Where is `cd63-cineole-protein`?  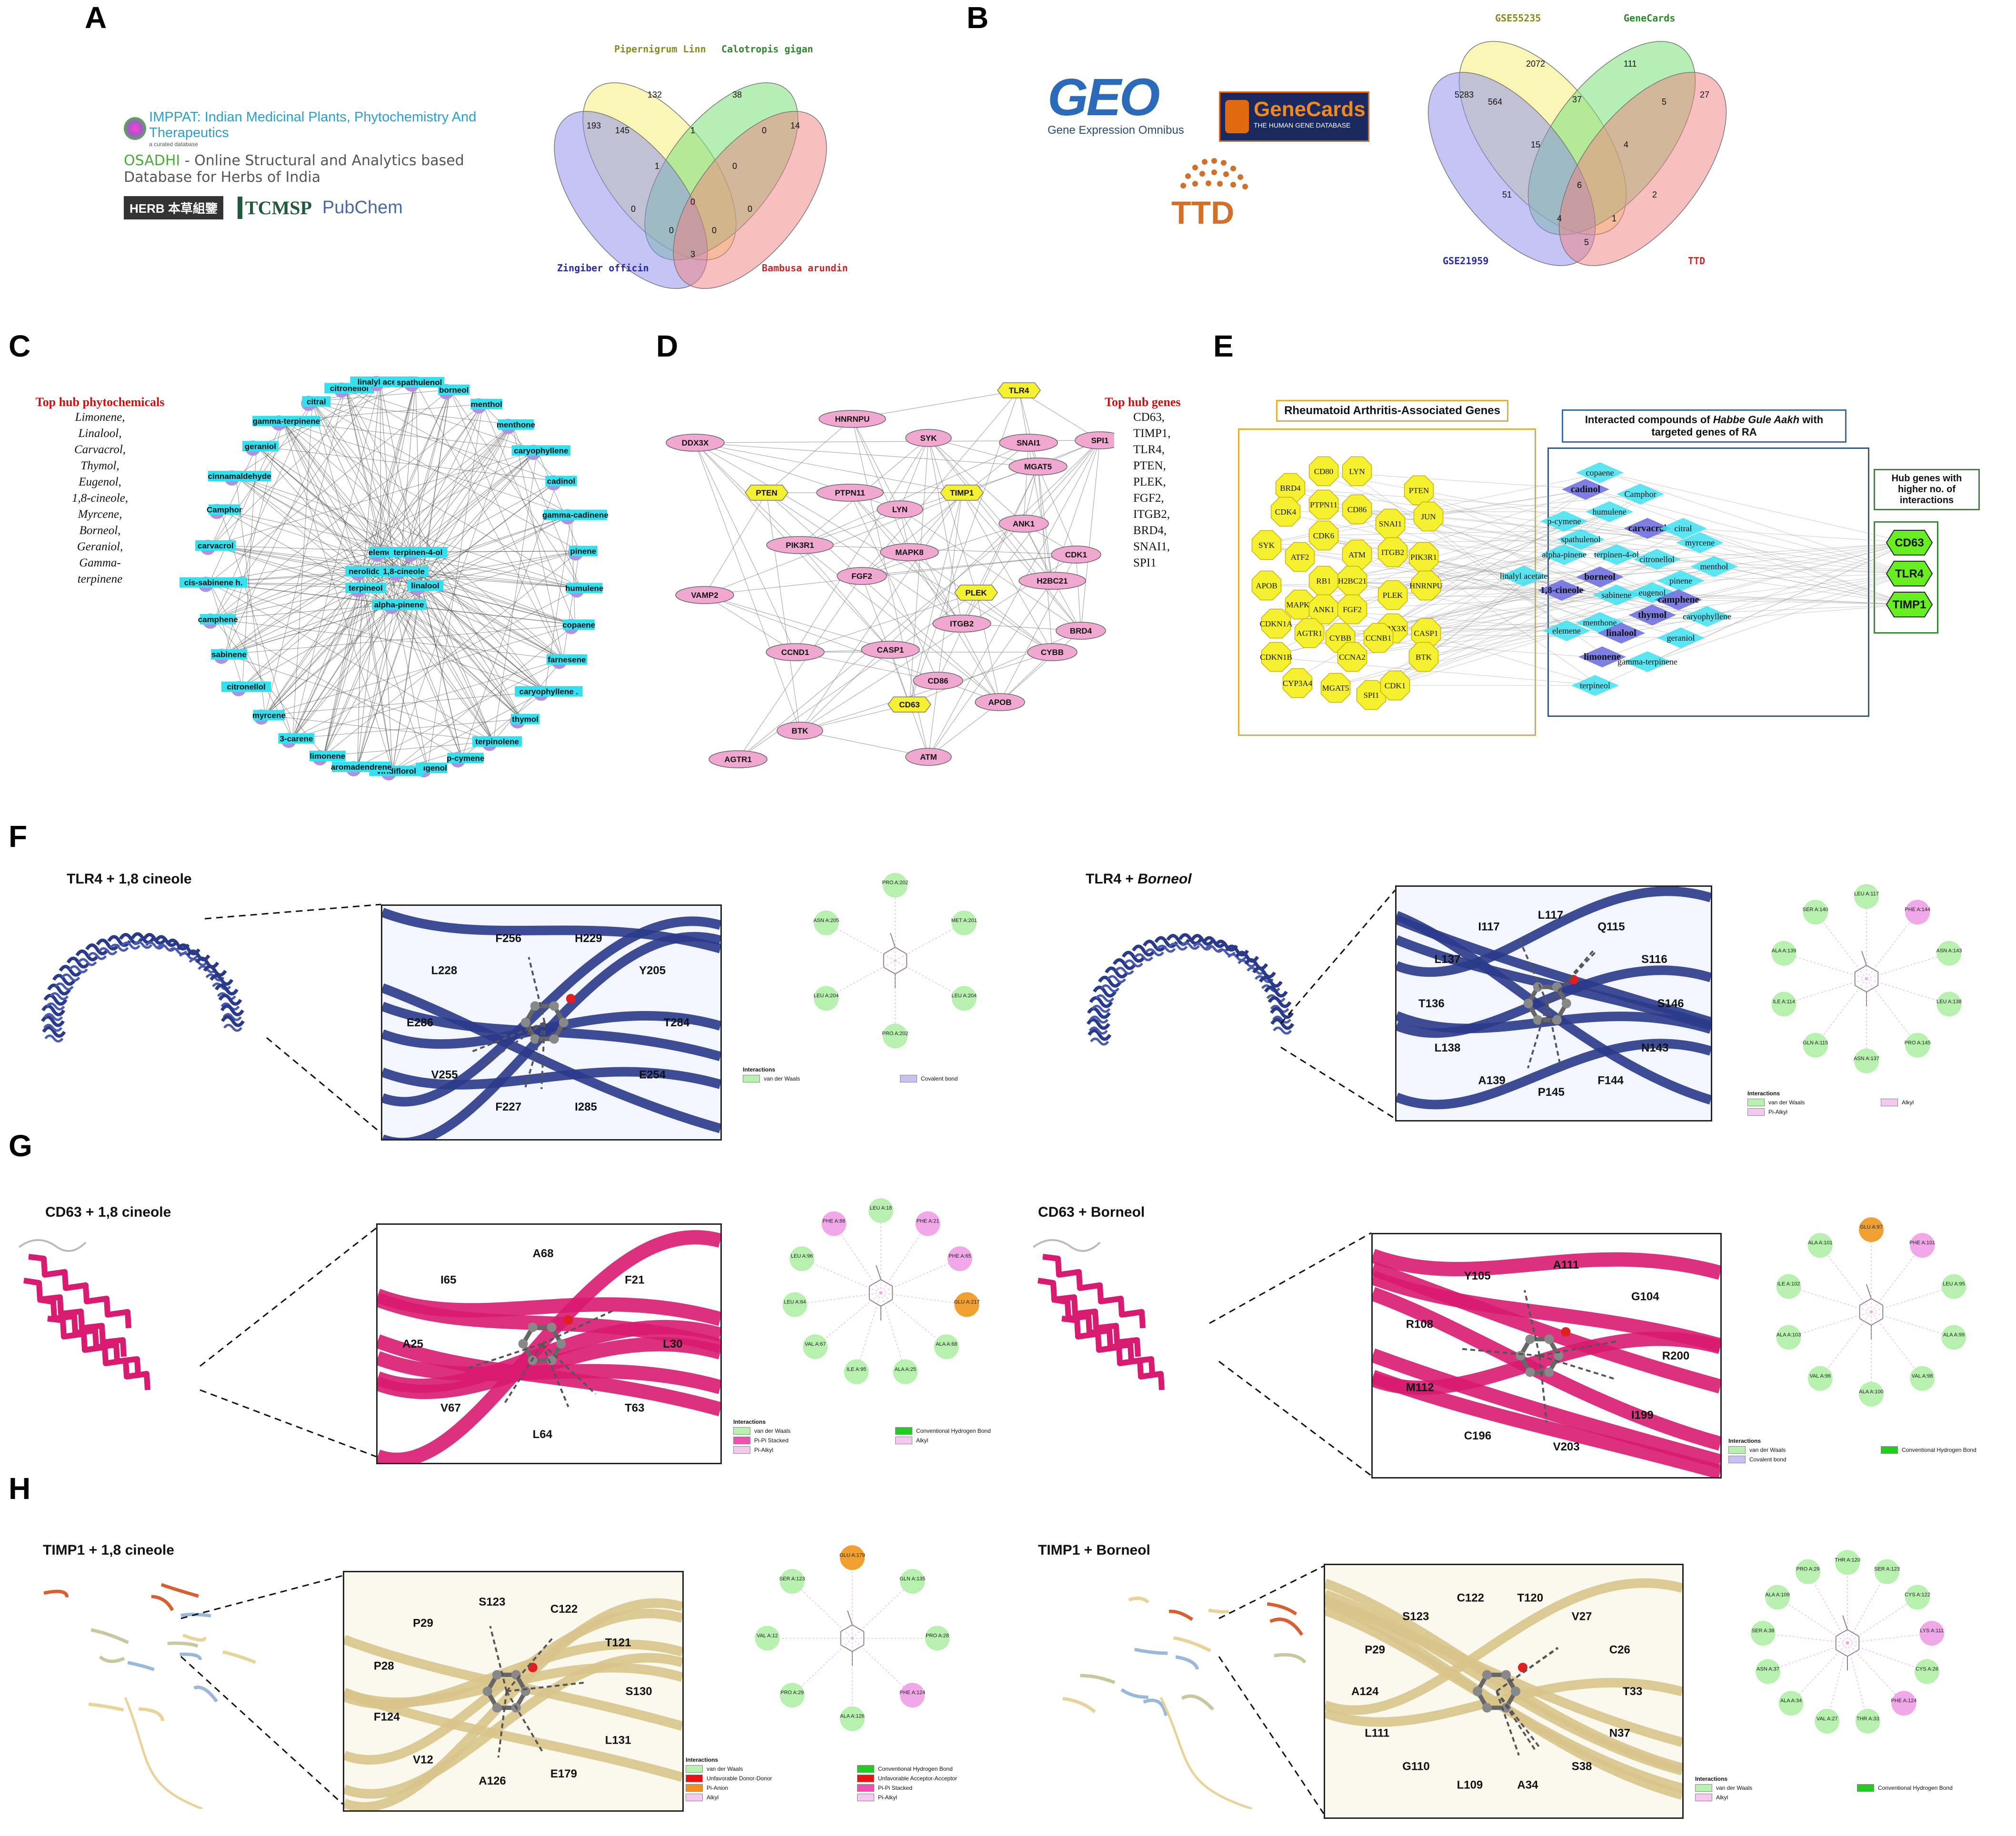
cd63-cineole-protein is located at coordinates (157, 1352).